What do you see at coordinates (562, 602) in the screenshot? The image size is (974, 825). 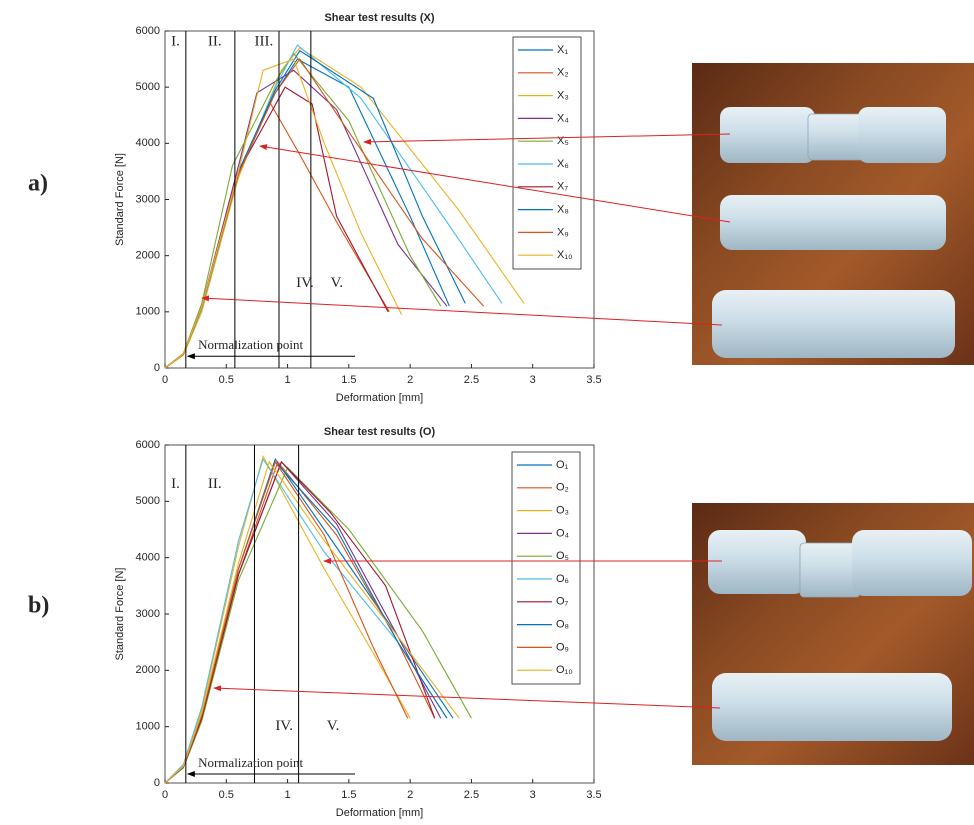 I see `legend-label: O₇` at bounding box center [562, 602].